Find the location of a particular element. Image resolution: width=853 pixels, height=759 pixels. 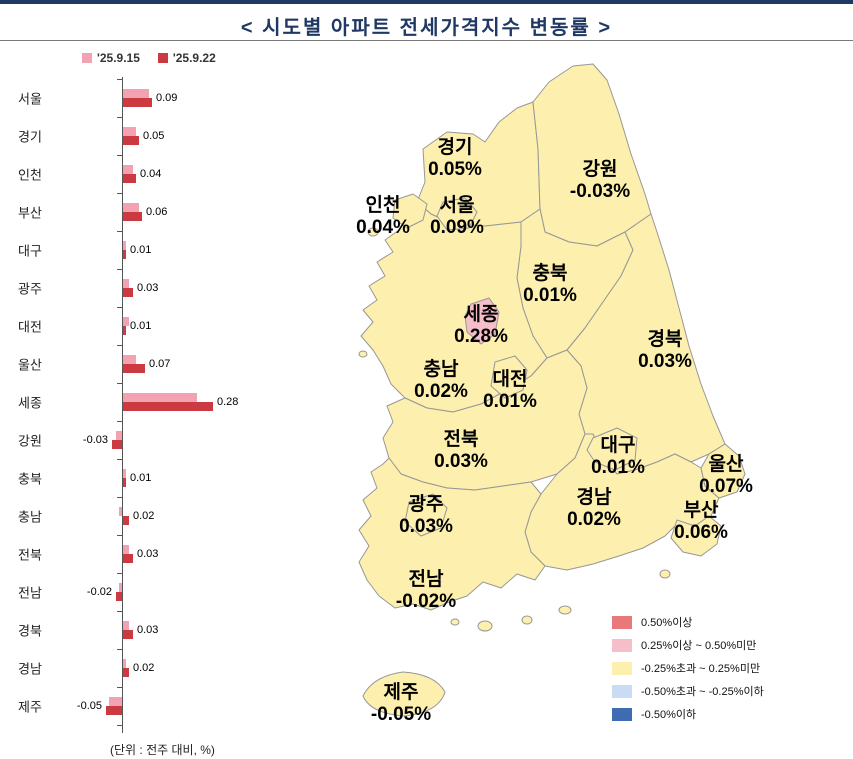

category-label: 전남 is located at coordinates (30, 593).